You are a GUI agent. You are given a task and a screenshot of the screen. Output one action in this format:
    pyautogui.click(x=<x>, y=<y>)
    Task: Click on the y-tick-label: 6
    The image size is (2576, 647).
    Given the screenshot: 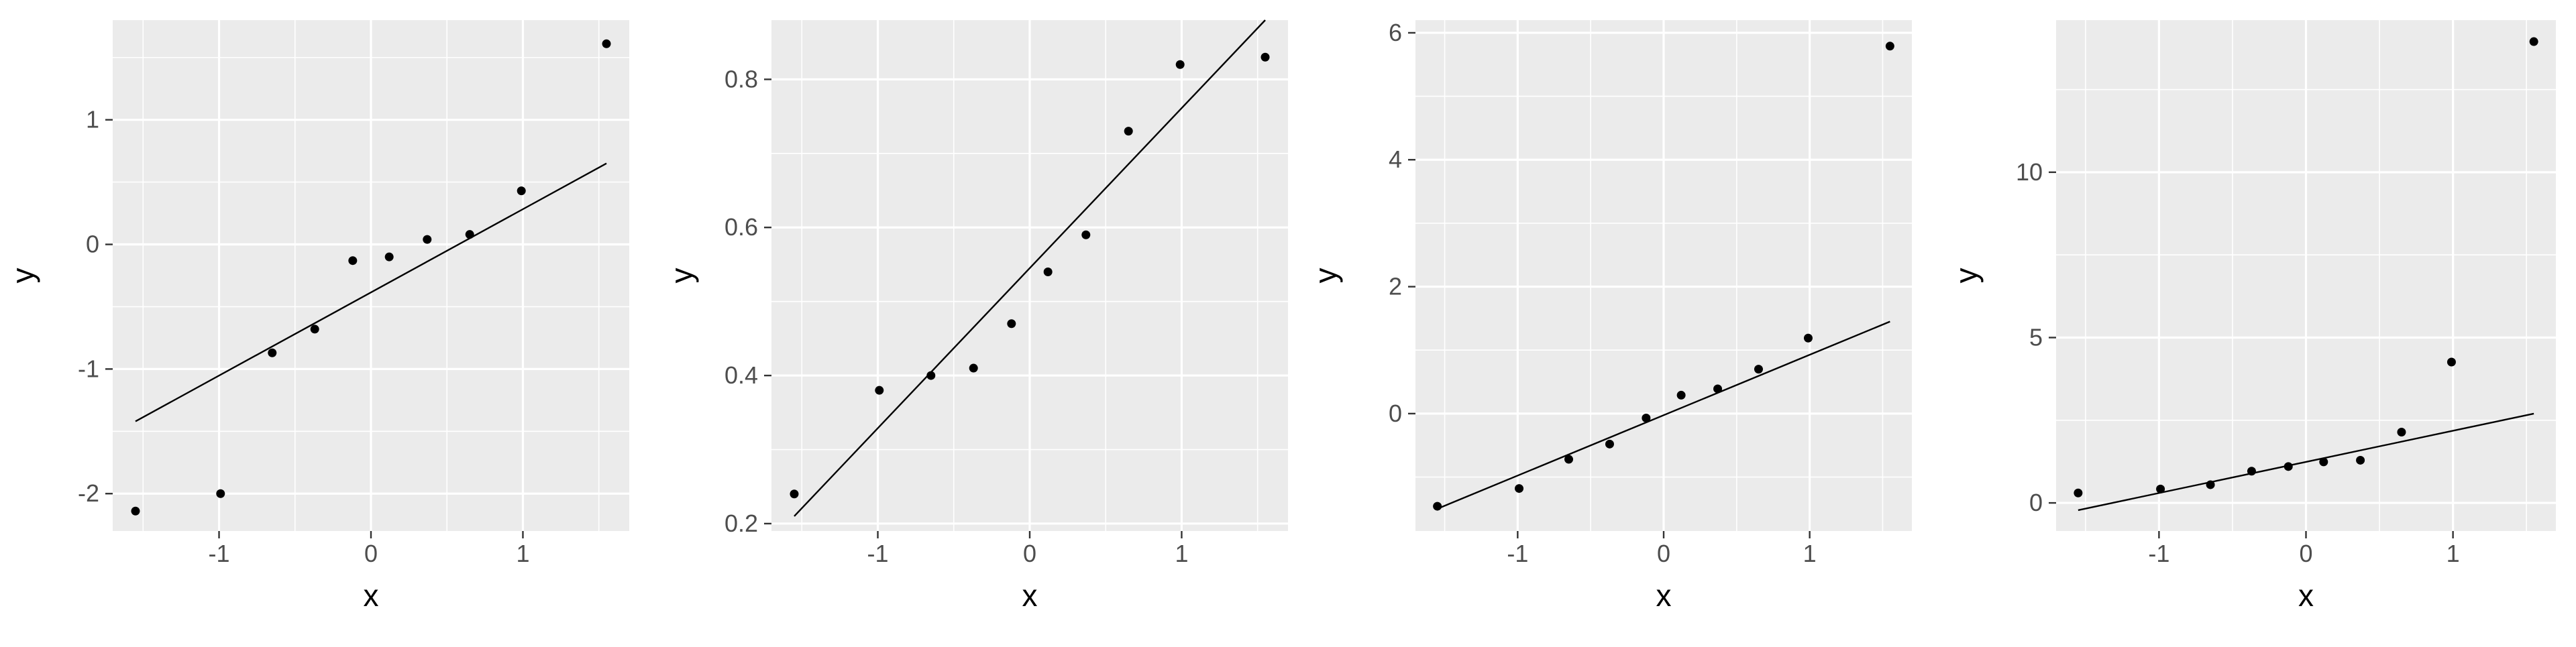 What is the action you would take?
    pyautogui.click(x=1395, y=32)
    